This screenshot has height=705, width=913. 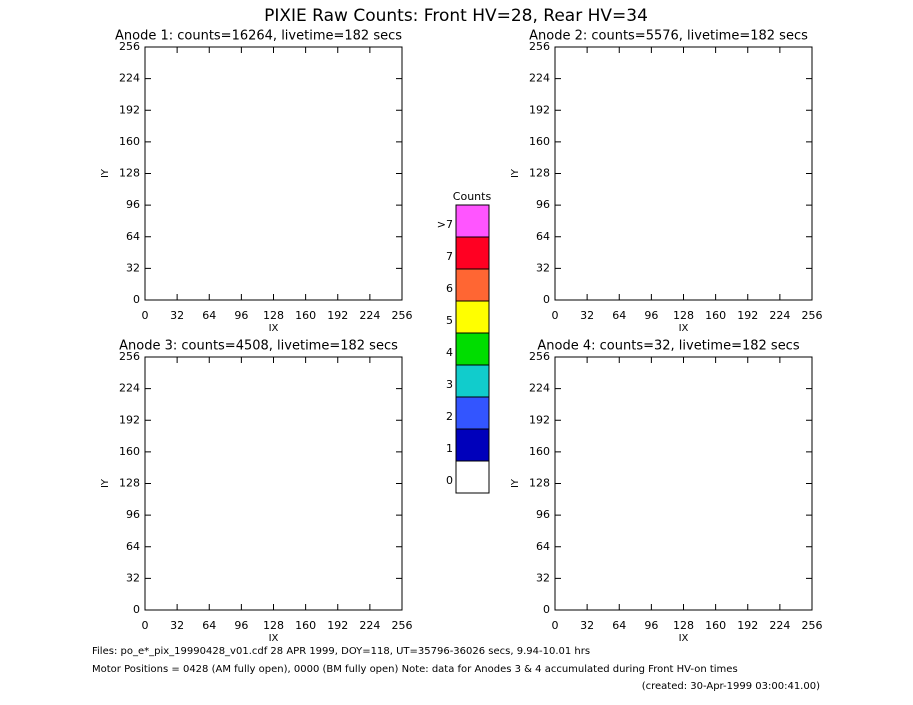 What do you see at coordinates (449, 352) in the screenshot?
I see `colorbar-label: 4` at bounding box center [449, 352].